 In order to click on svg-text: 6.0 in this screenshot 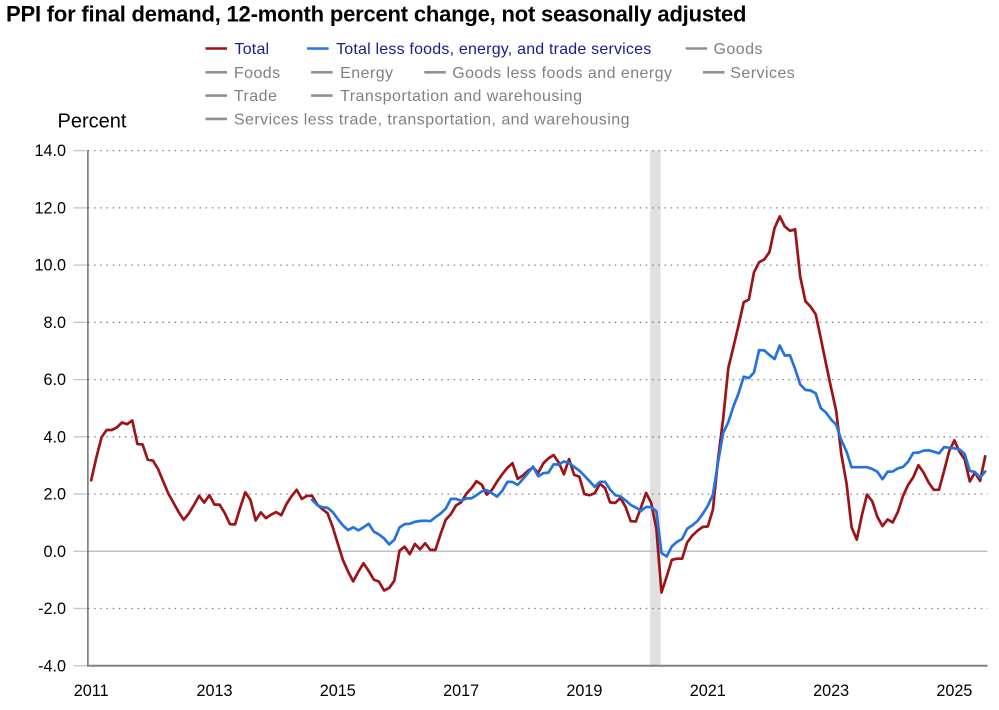, I will do `click(54, 380)`.